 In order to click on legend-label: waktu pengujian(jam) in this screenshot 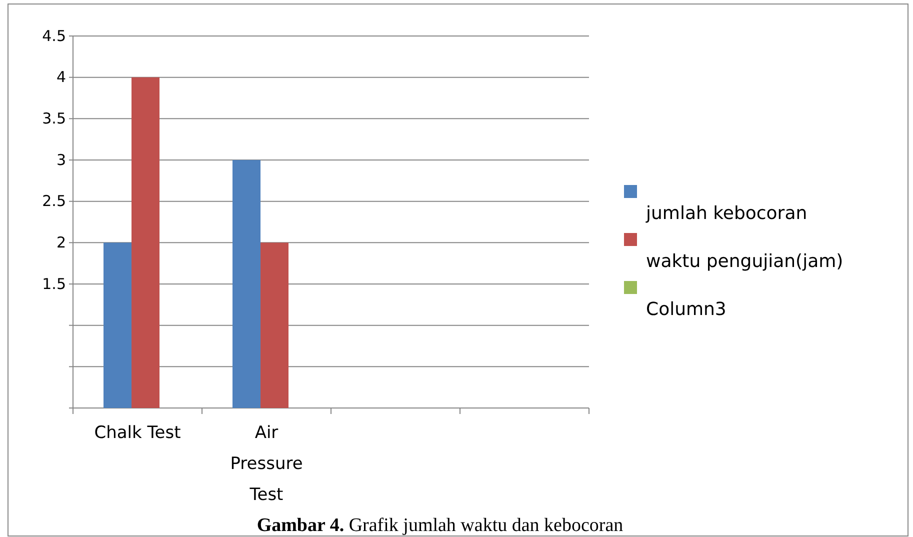, I will do `click(745, 261)`.